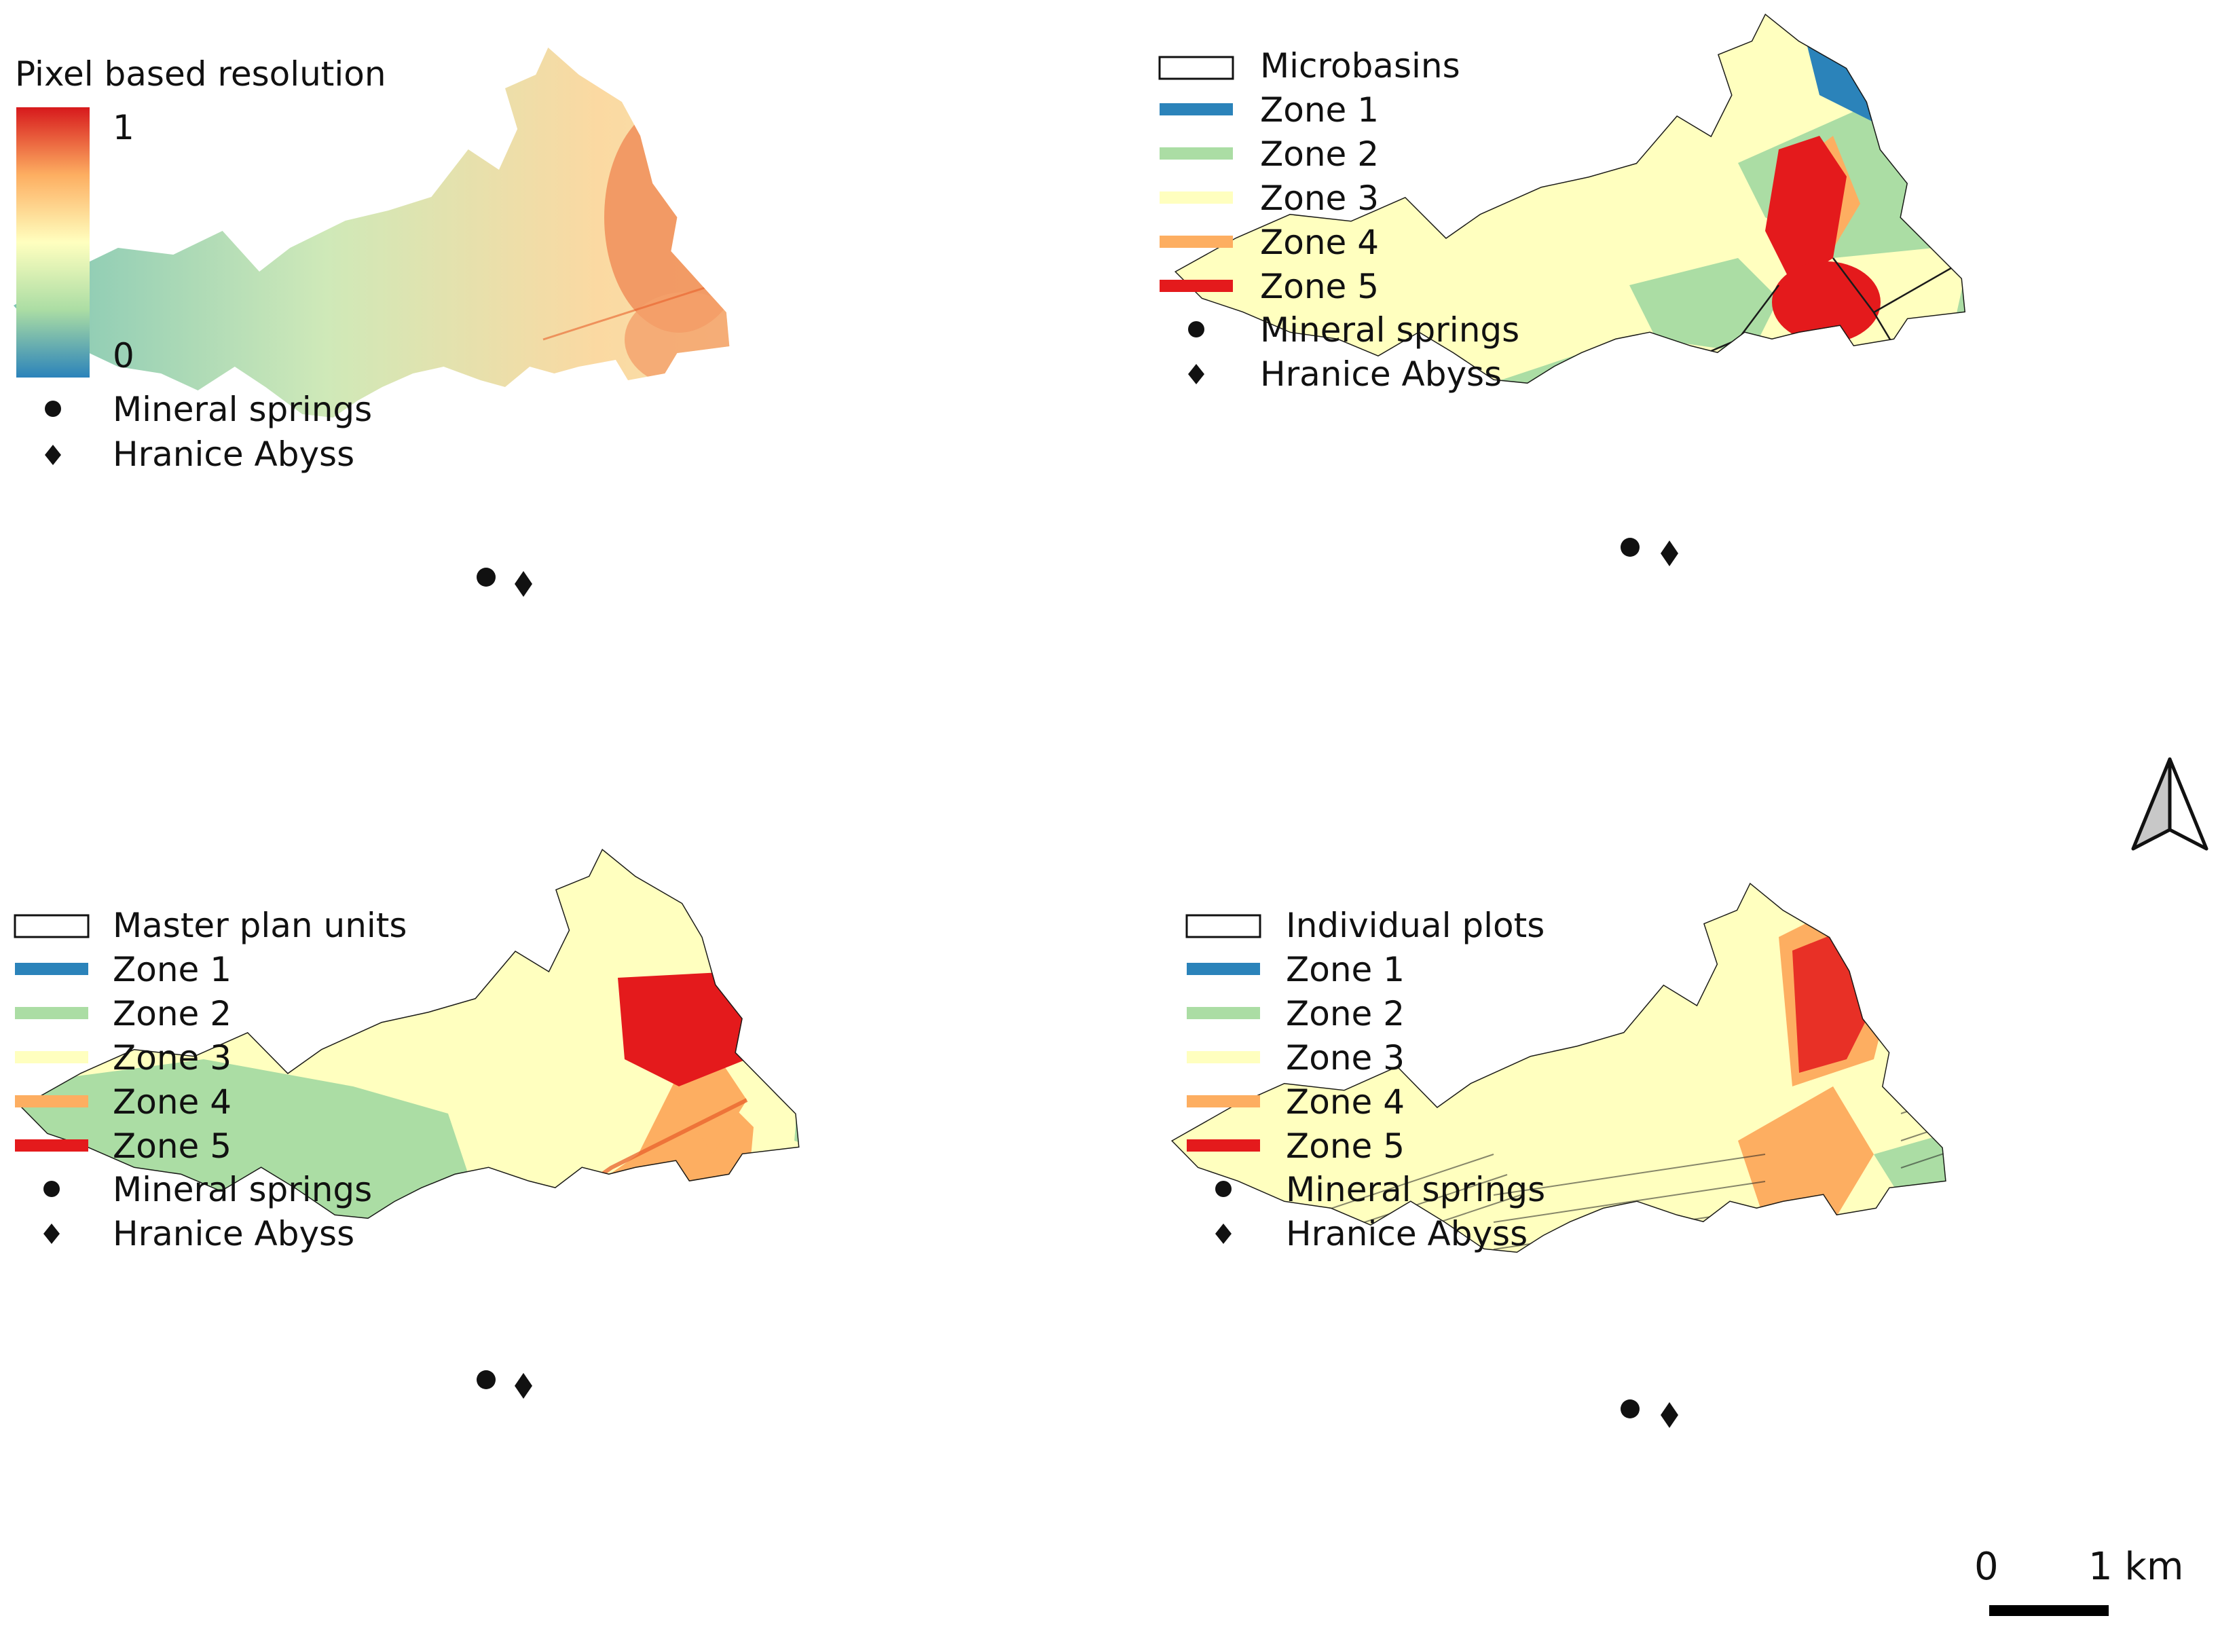 This screenshot has width=2237, height=1652. Describe the element at coordinates (2135, 1567) in the screenshot. I see `scale-bar-end-label: 1 km` at that location.